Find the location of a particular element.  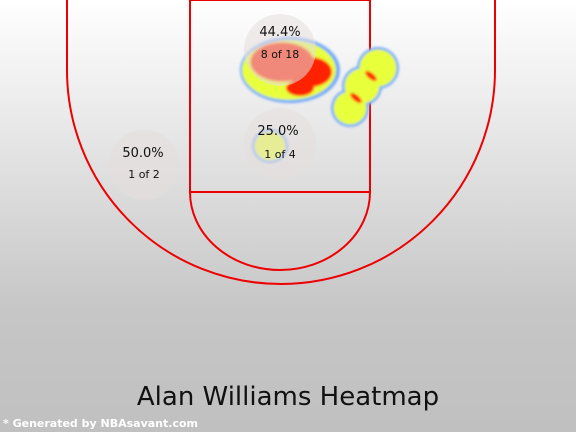

zone-paint-lower: 25.0% 1 of 4 is located at coordinates (280, 144).